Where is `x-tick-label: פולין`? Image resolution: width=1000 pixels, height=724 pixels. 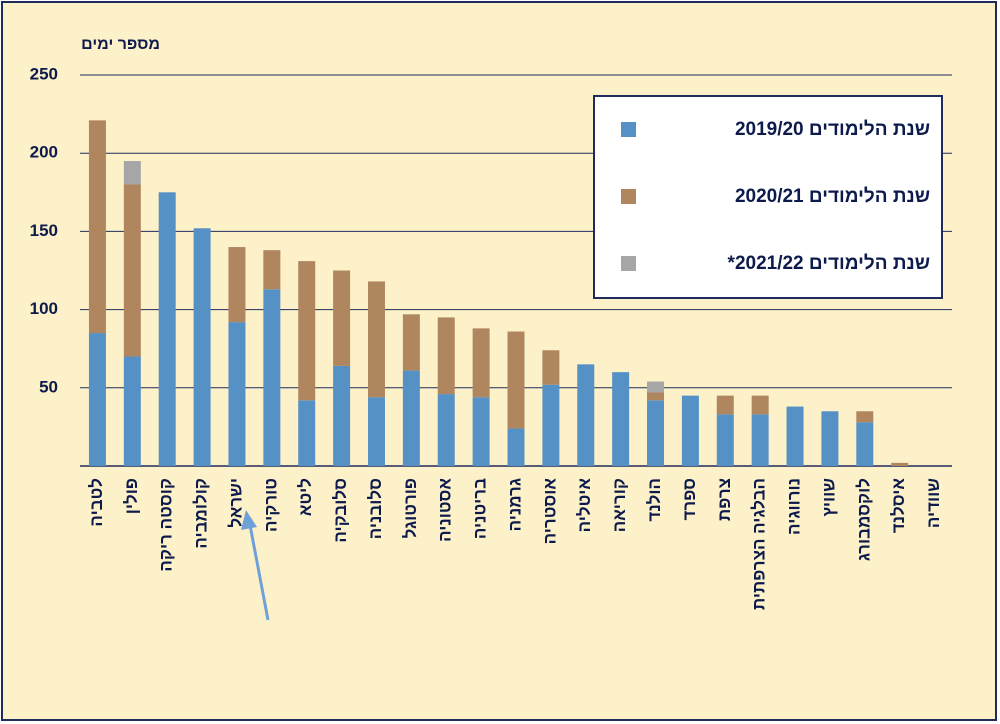
x-tick-label: פולין is located at coordinates (131, 496).